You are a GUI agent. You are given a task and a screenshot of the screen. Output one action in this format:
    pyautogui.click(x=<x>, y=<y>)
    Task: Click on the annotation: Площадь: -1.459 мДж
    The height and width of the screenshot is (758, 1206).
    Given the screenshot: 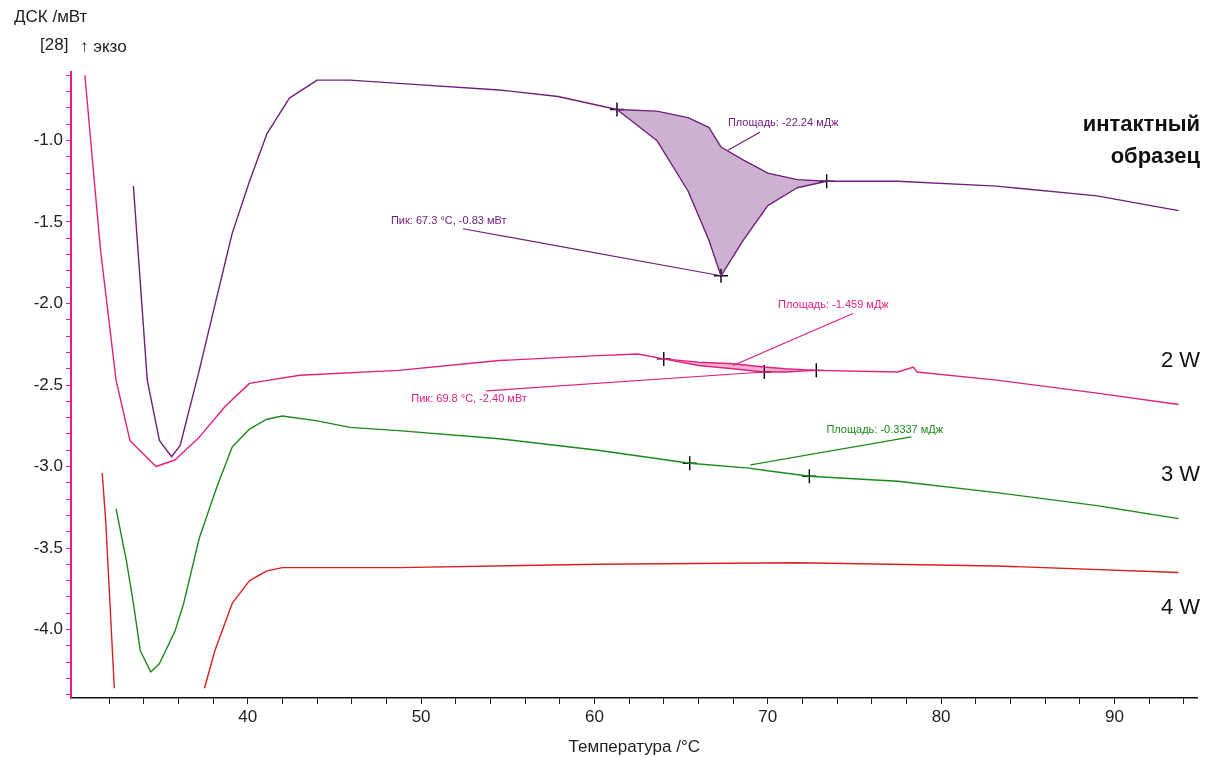 What is the action you would take?
    pyautogui.click(x=834, y=304)
    